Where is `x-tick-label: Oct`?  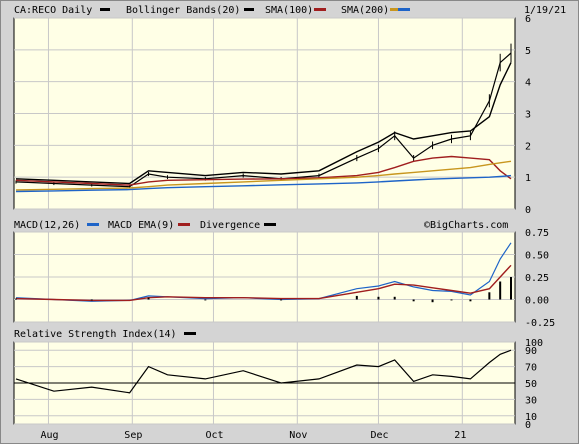 x-tick-label: Oct is located at coordinates (214, 435).